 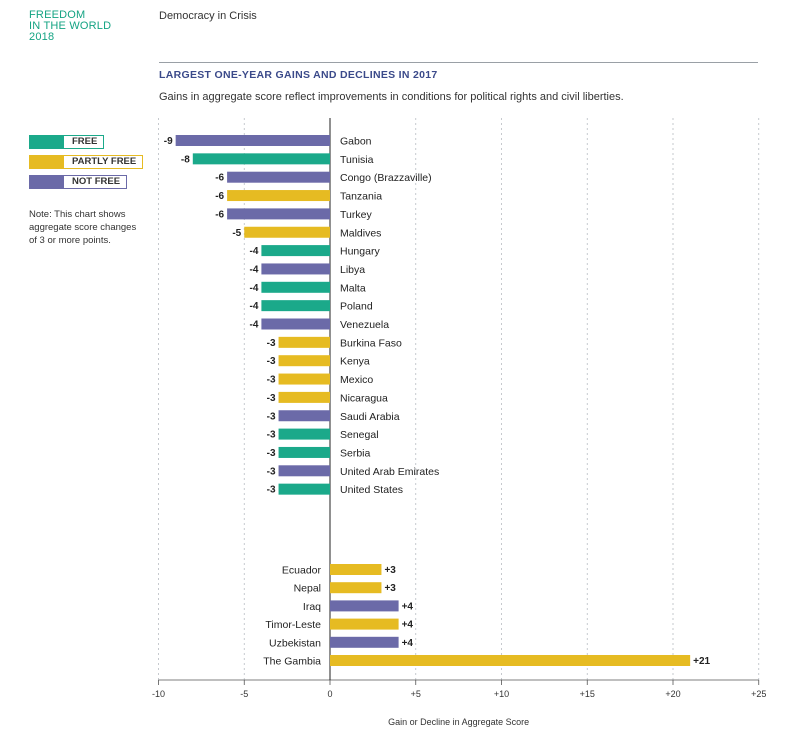 What do you see at coordinates (208, 16) in the screenshot?
I see `section-title: Democracy in Crisis` at bounding box center [208, 16].